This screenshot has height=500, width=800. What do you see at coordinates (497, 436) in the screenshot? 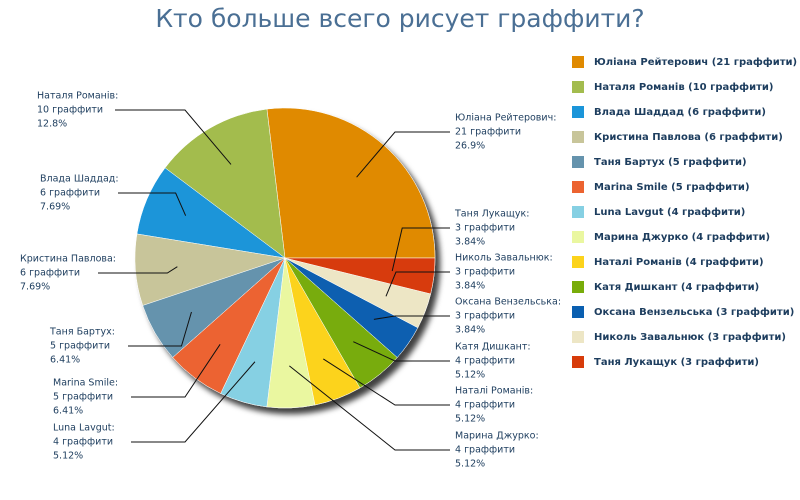
I see `callout-name: Марина Джурко:` at bounding box center [497, 436].